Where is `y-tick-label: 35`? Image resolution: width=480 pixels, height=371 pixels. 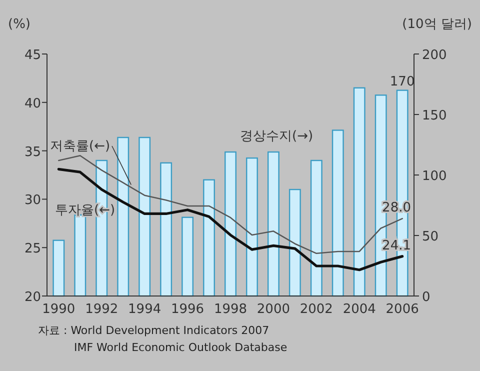
y-tick-label: 35 is located at coordinates (32, 152).